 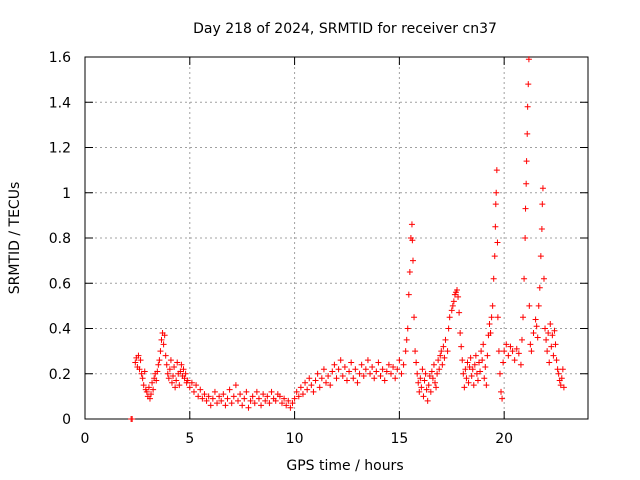 I want to click on y-tick-label: 0, so click(x=66, y=420).